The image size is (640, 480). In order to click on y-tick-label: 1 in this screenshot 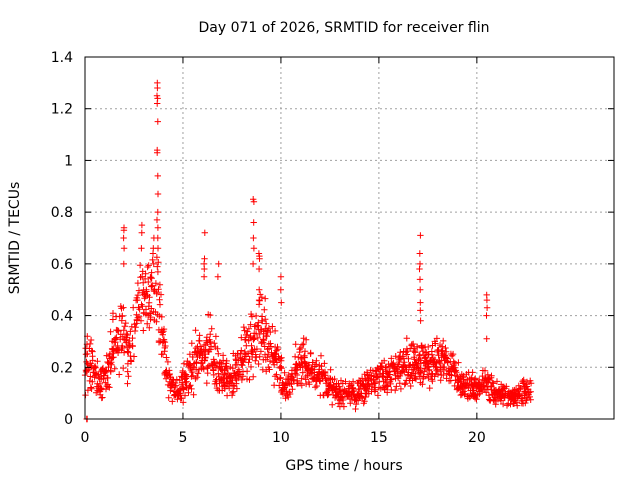, I will do `click(68, 161)`.